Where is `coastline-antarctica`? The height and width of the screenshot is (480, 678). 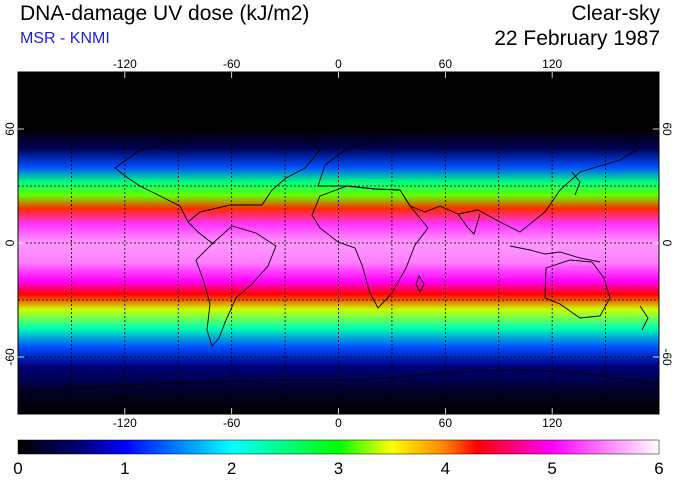
coastline-antarctica is located at coordinates (339, 381).